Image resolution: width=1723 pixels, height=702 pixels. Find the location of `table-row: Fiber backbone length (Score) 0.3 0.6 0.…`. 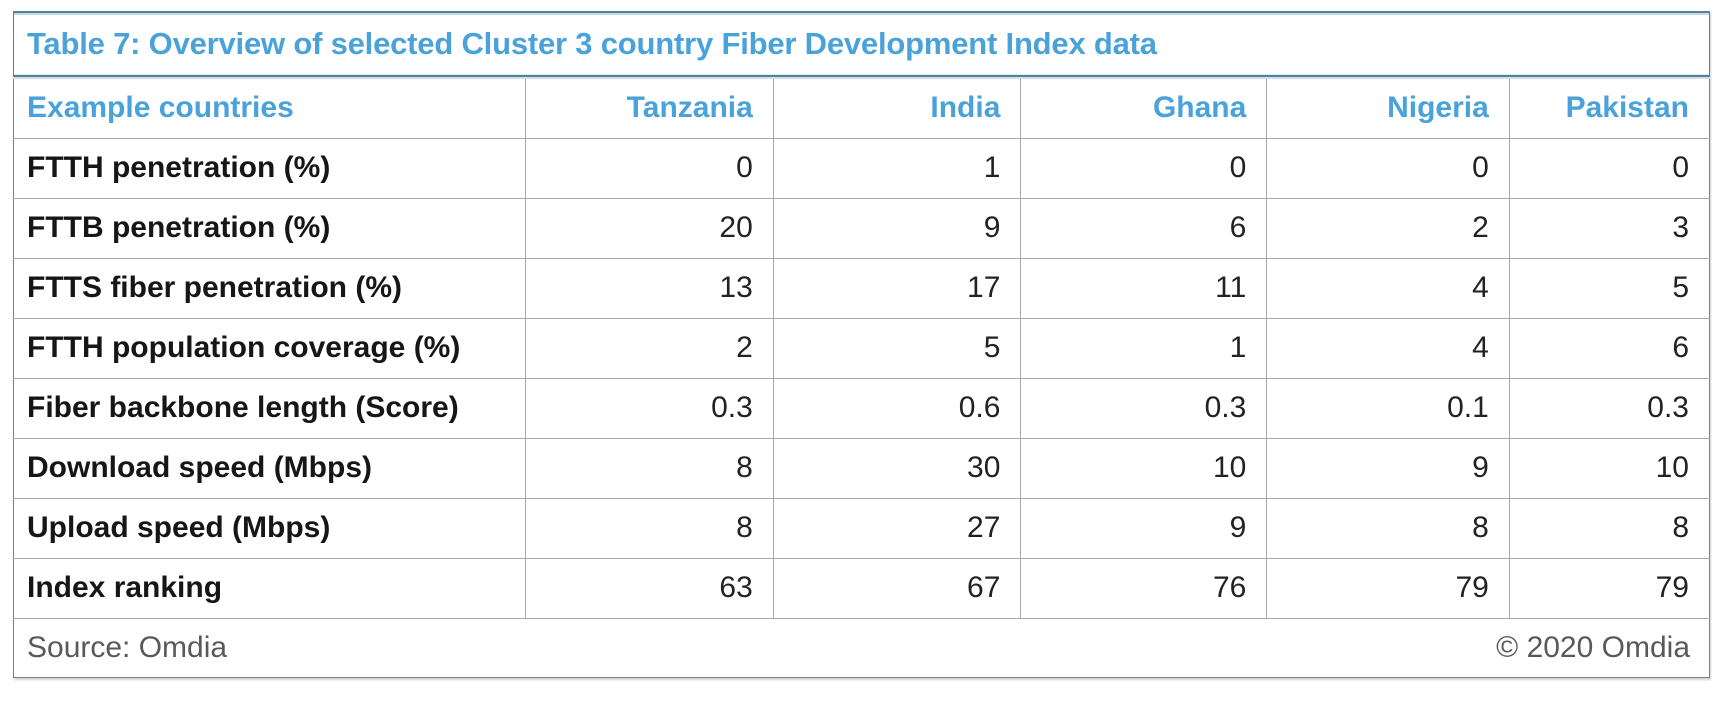

table-row: Fiber backbone length (Score) 0.3 0.6 0.… is located at coordinates (861, 408).